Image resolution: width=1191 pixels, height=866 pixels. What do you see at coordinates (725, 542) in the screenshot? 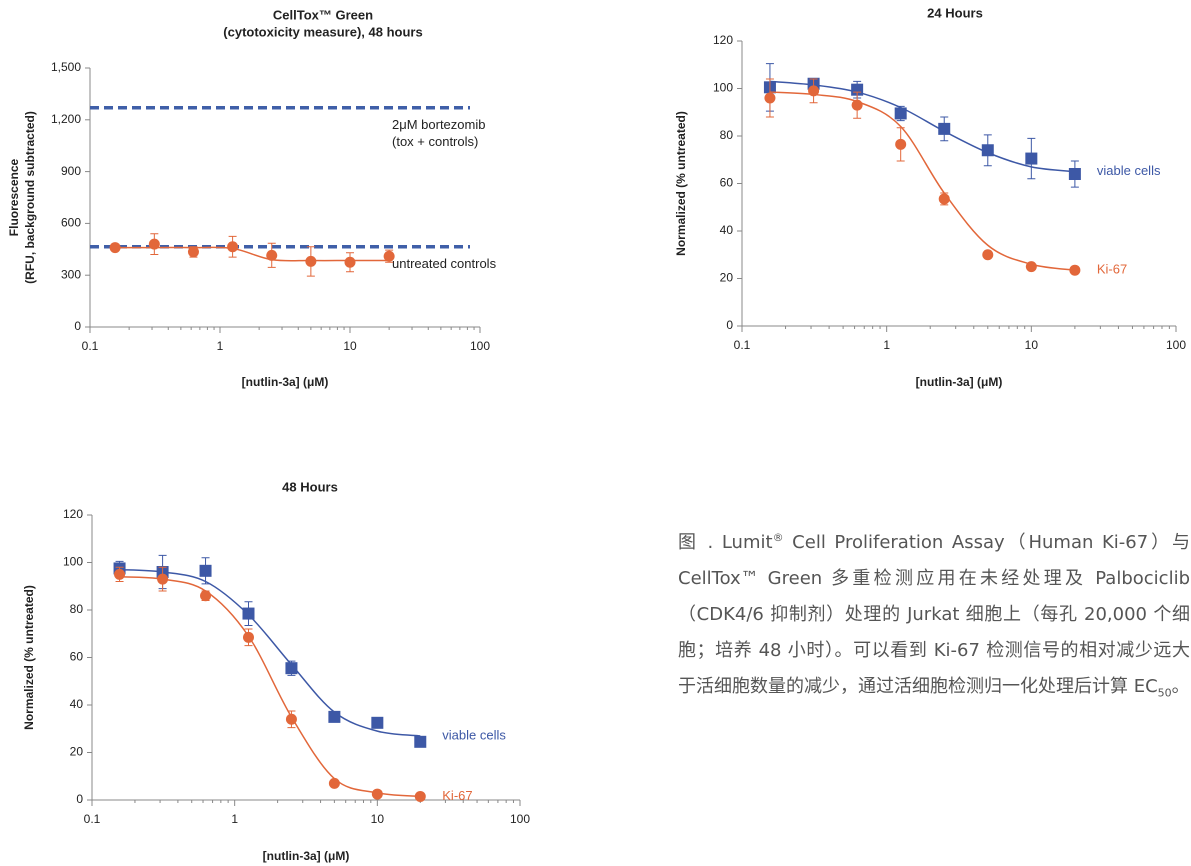
I see `caption-text: 图 . Lumit` at bounding box center [725, 542].